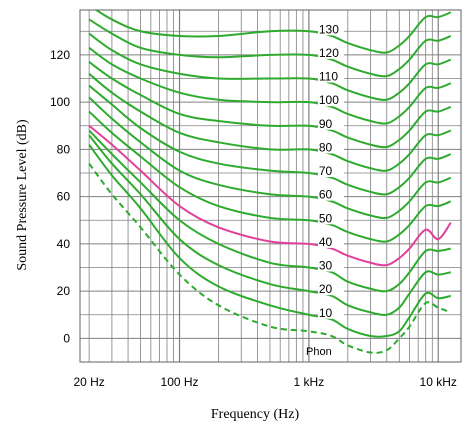 Image resolution: width=467 pixels, height=430 pixels. What do you see at coordinates (326, 289) in the screenshot?
I see `phon-label-20: 20` at bounding box center [326, 289].